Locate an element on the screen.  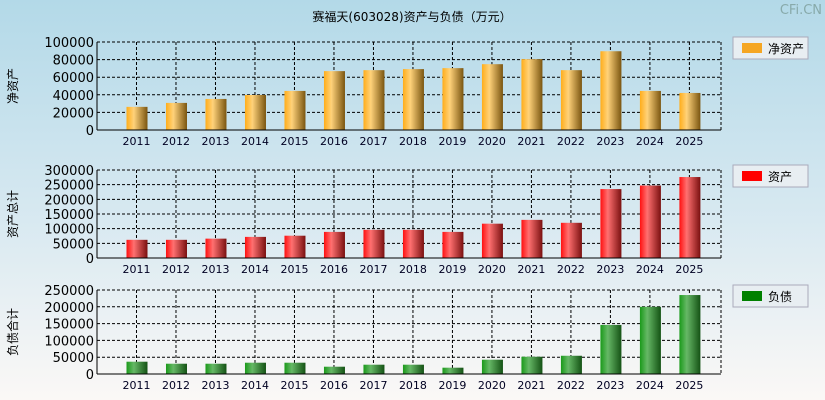
y-axis-label: 负债合计 is located at coordinates (12, 332).